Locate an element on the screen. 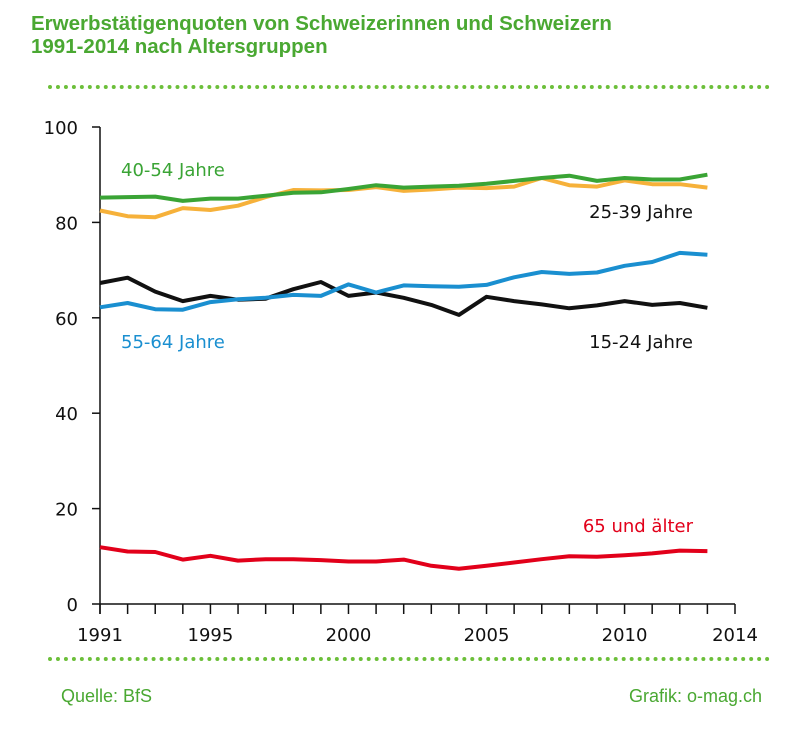  y-tick-label: 60 is located at coordinates (66, 319).